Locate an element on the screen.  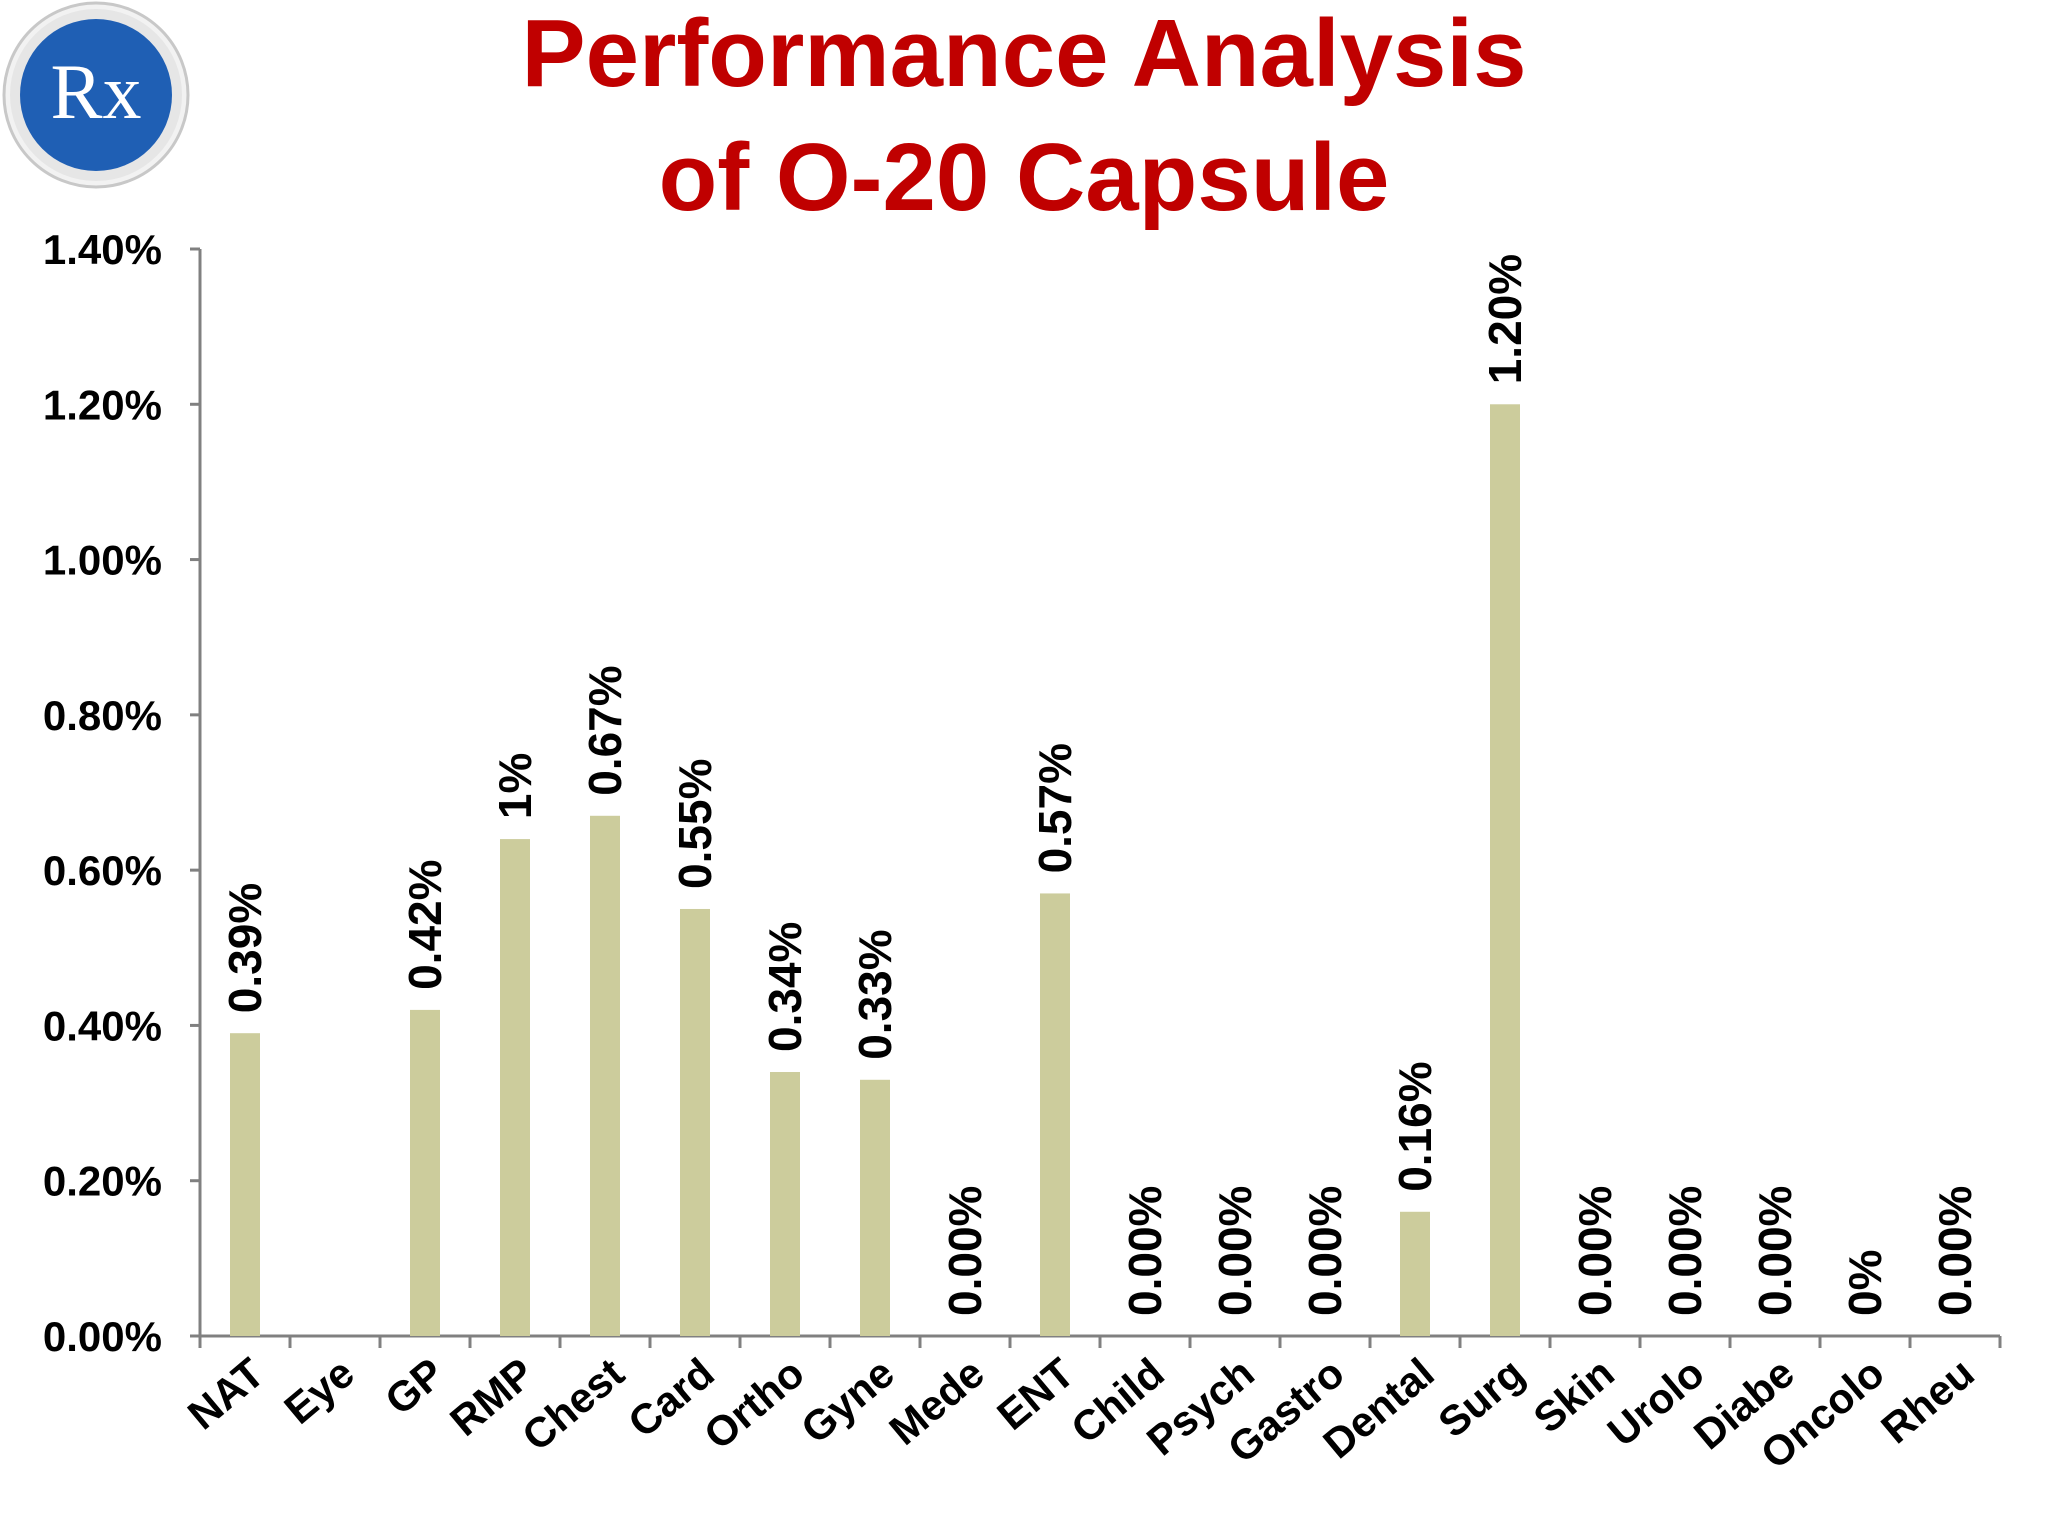
bar-nat is located at coordinates (245, 1184).